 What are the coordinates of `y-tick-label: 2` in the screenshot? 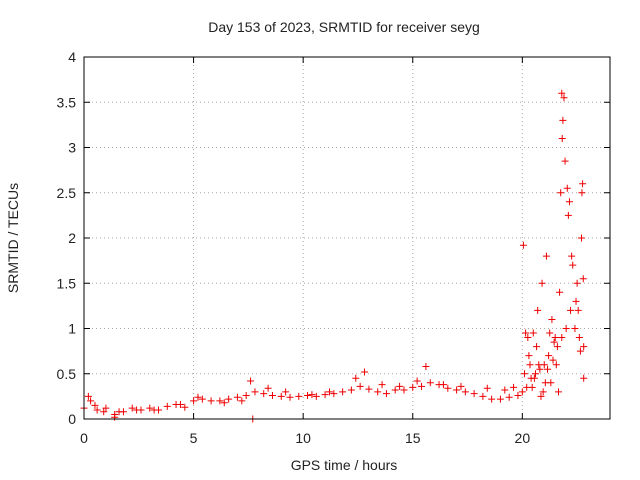 It's located at (72, 238).